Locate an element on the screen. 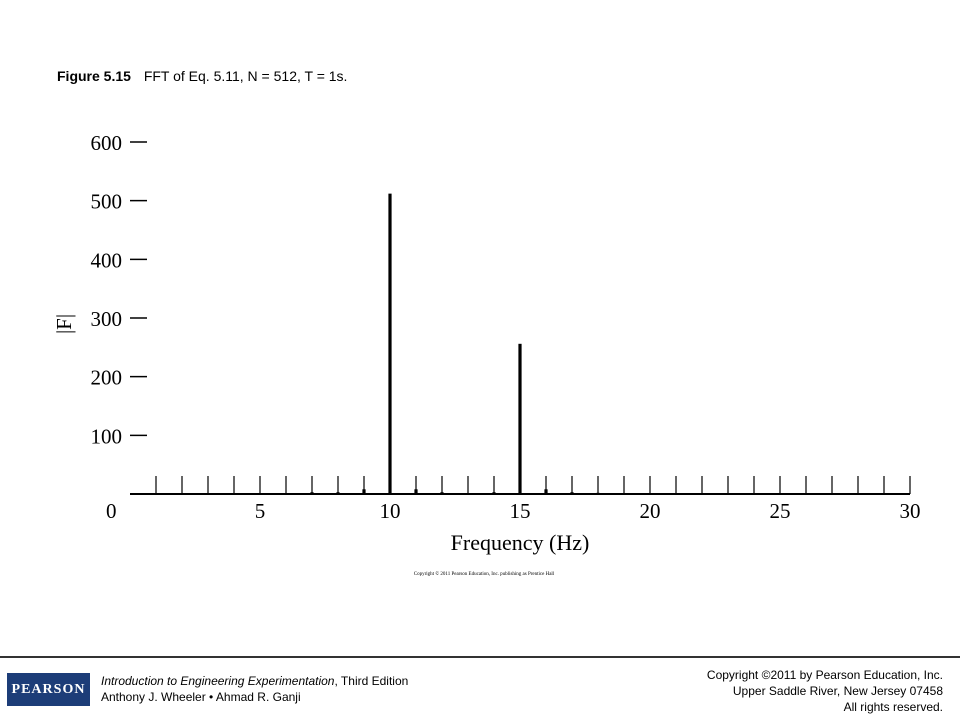 The image size is (960, 720). x-axis-label: Frequency (Hz) is located at coordinates (520, 542).